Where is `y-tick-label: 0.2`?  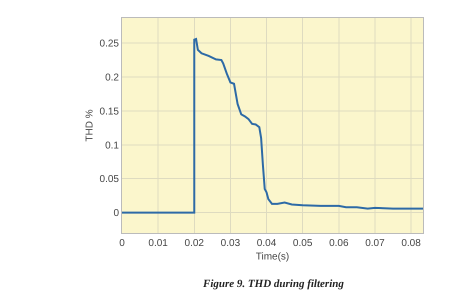
y-tick-label: 0.2 is located at coordinates (112, 78).